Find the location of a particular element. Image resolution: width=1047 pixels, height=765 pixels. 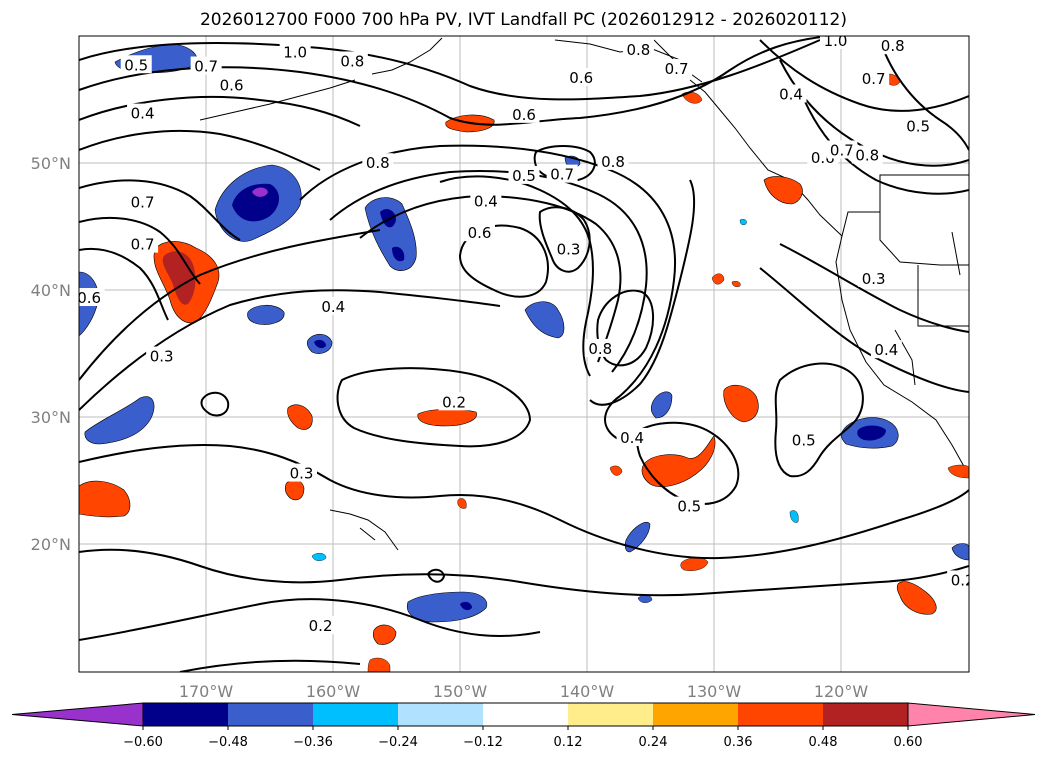

lat-label-20: 20°N is located at coordinates (51, 544).